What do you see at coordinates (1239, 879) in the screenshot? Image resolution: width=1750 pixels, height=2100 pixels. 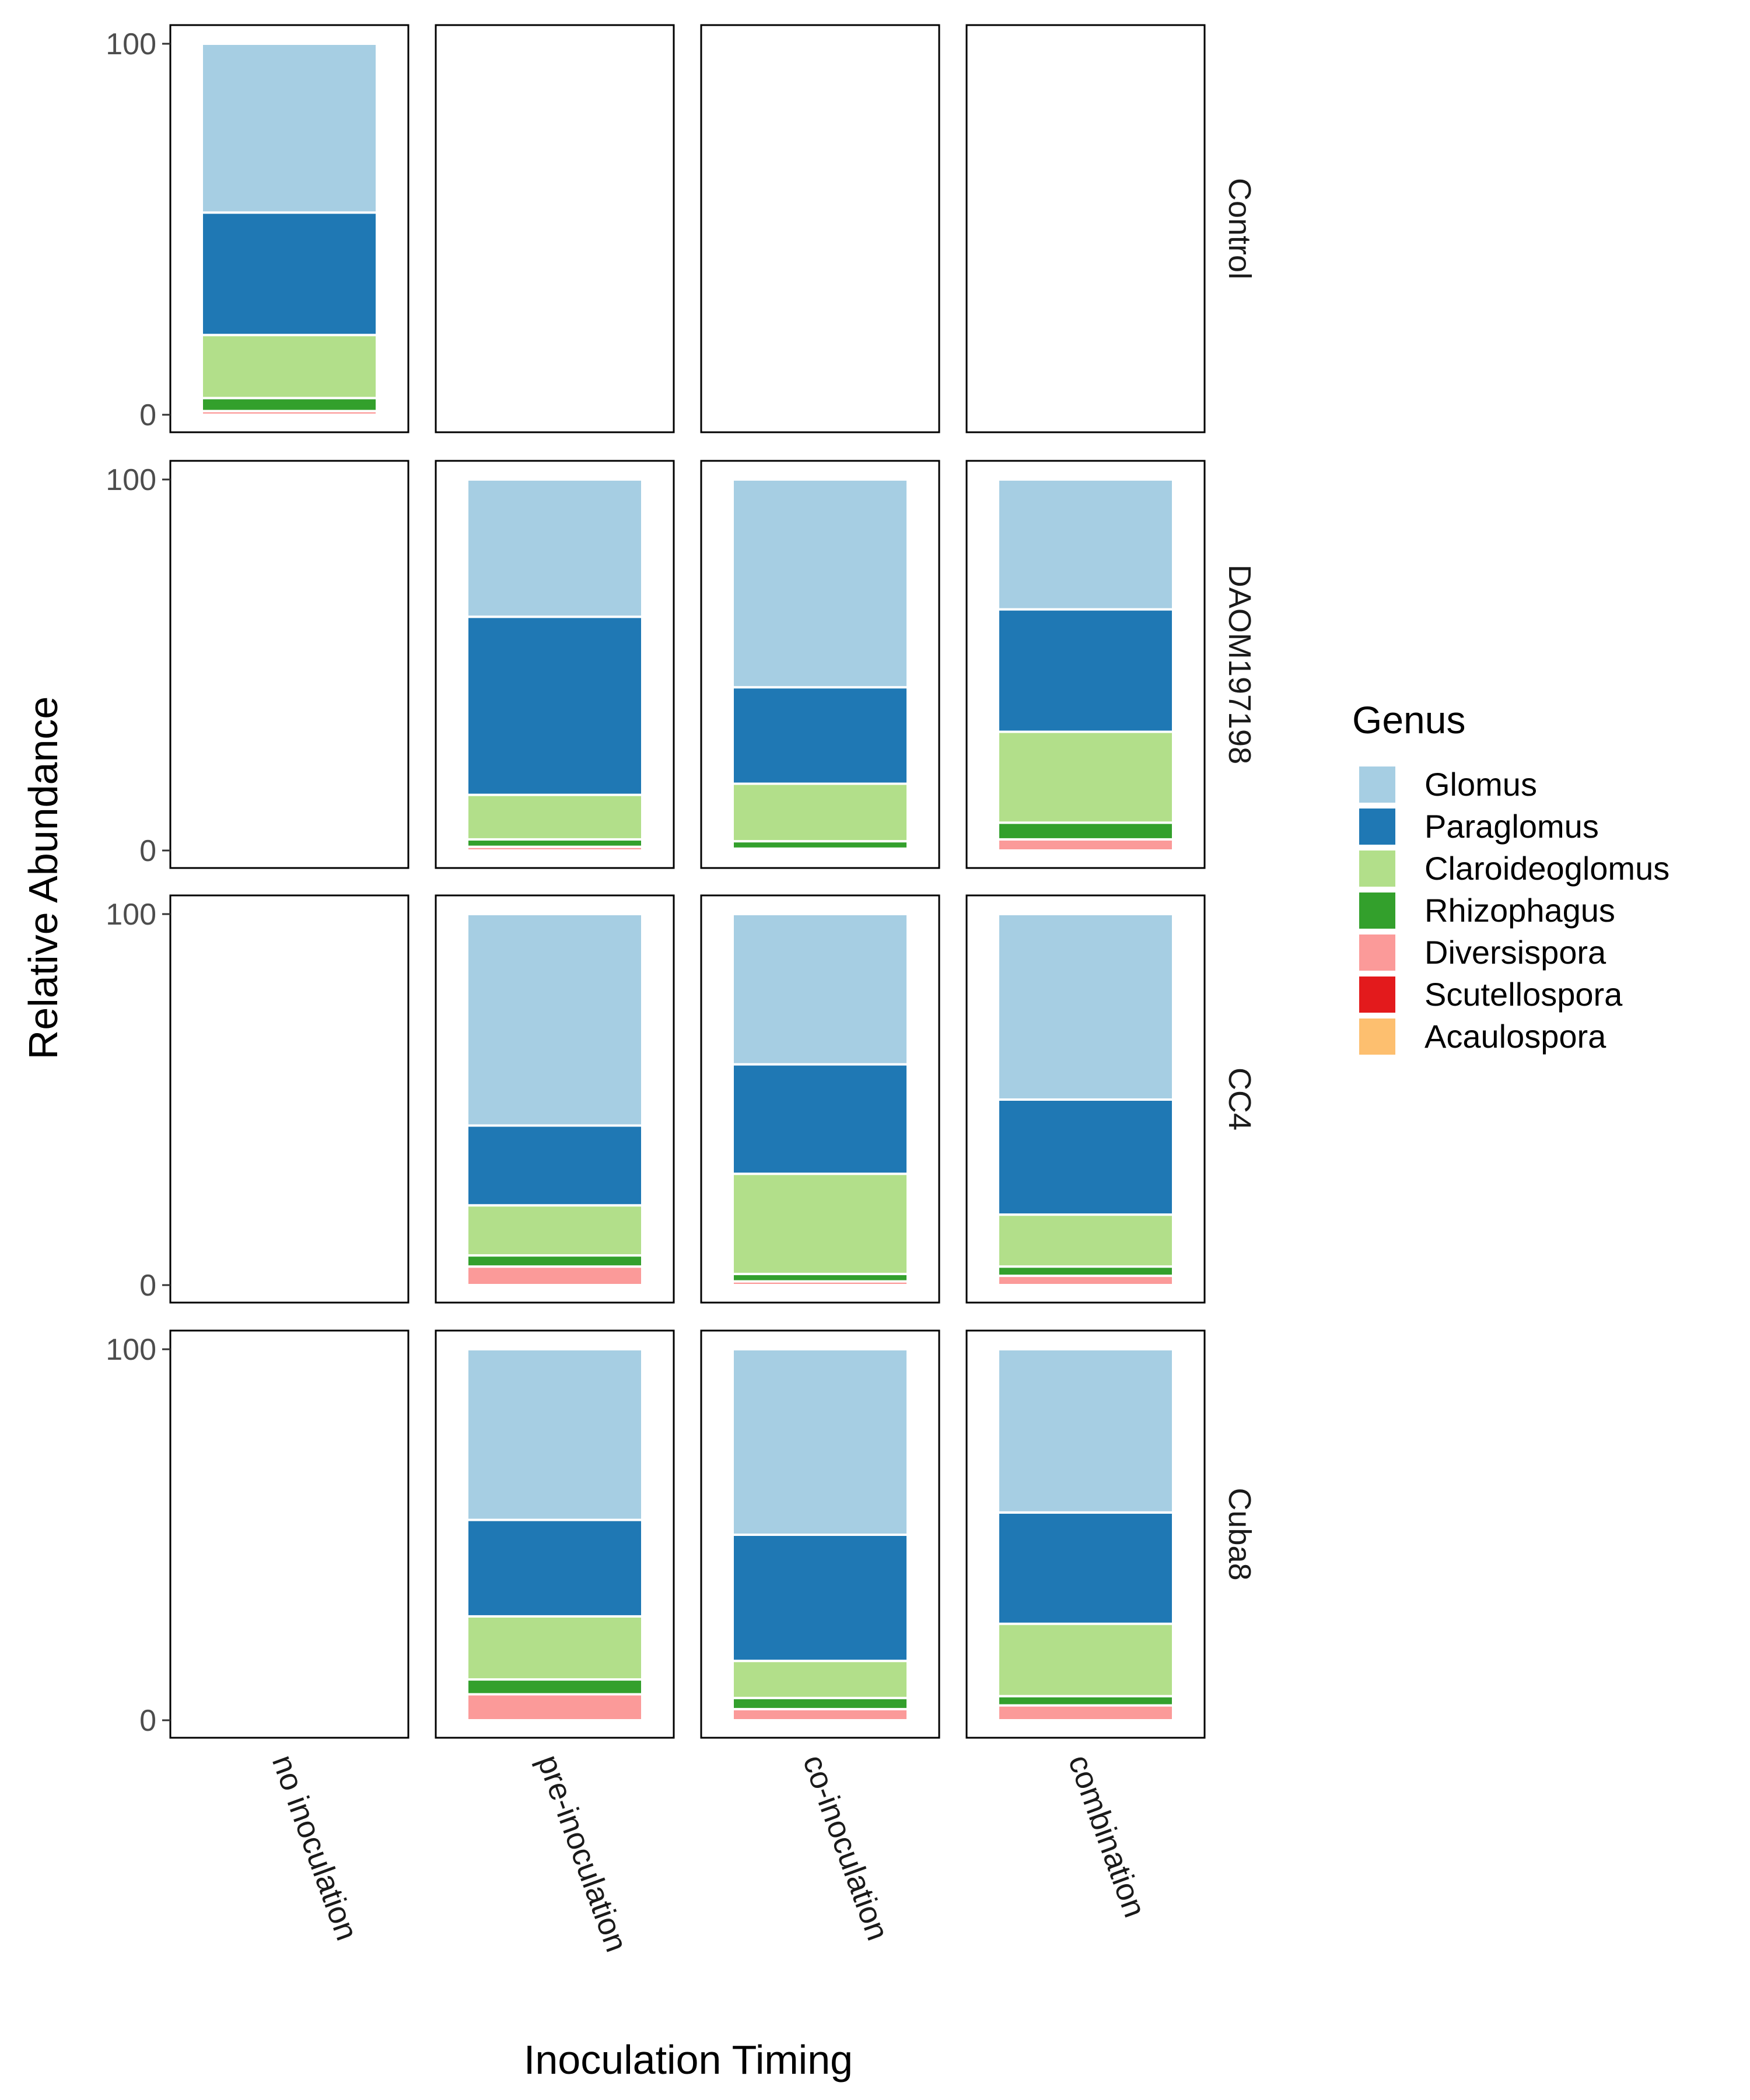 I see `row-strip-labels: Control DAOM197198 CC4 Cuba8` at bounding box center [1239, 879].